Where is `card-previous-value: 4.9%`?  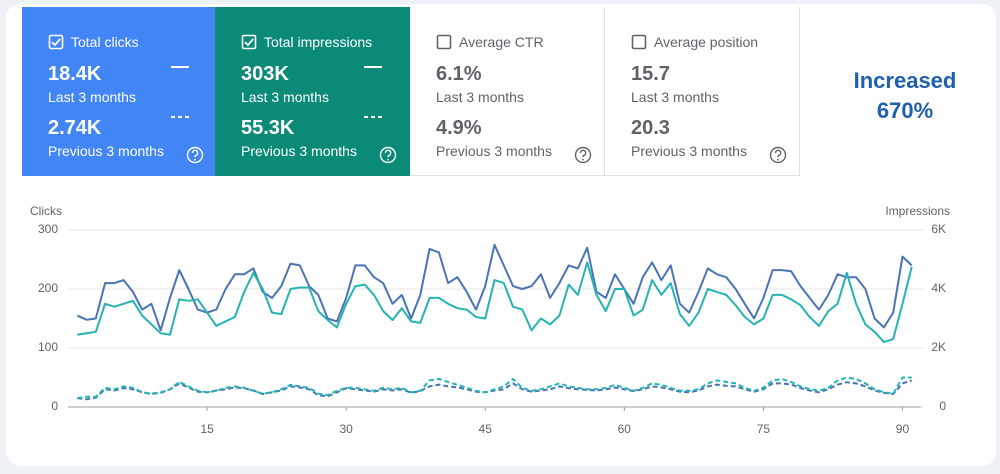
card-previous-value: 4.9% is located at coordinates (459, 128).